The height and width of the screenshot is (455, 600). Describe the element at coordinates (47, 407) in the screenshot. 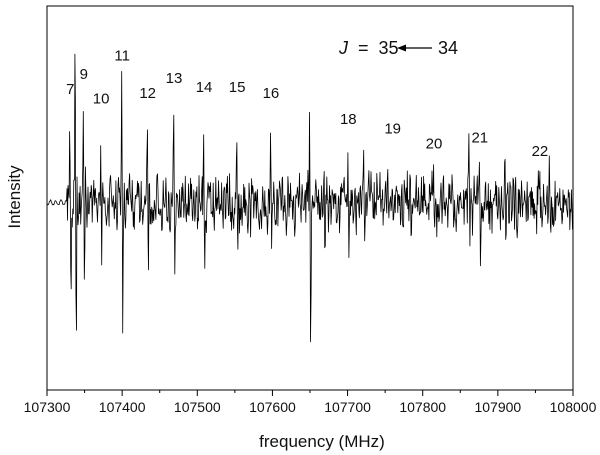

I see `x-tick-label: 107300` at that location.